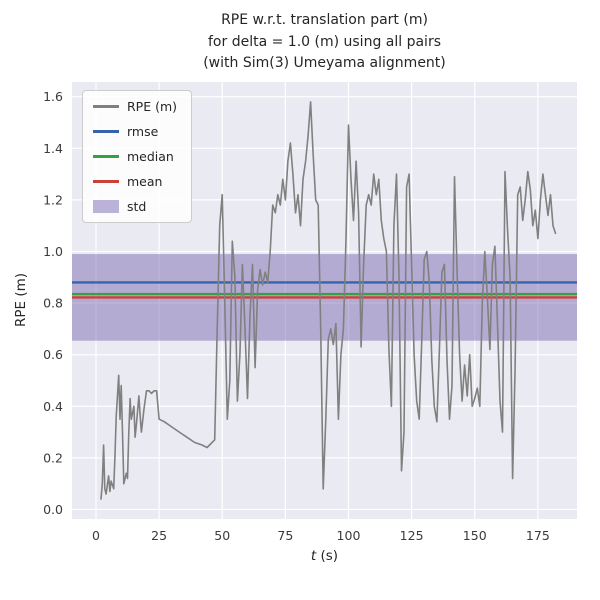  I want to click on x-axis-label-var: t, so click(313, 556).